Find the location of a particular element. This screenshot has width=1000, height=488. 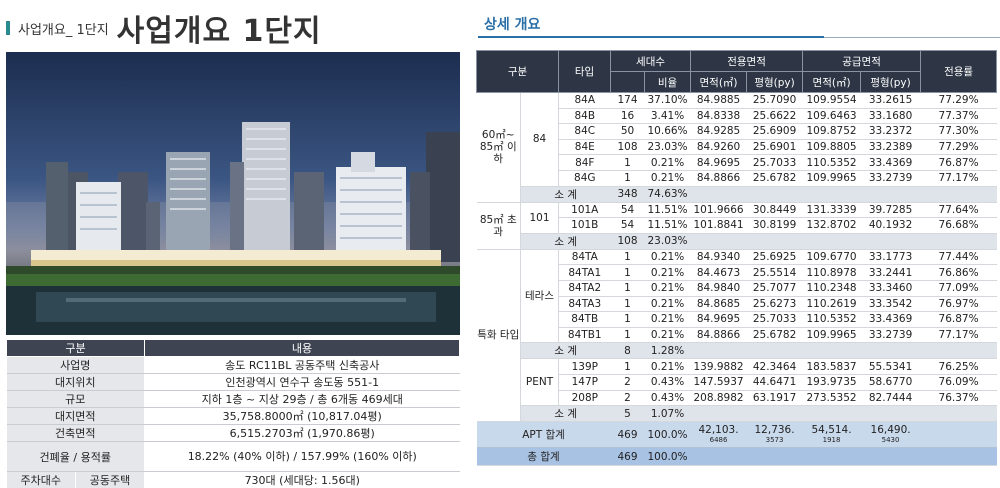

exclusive-area-cell: 84.8866 is located at coordinates (718, 335).